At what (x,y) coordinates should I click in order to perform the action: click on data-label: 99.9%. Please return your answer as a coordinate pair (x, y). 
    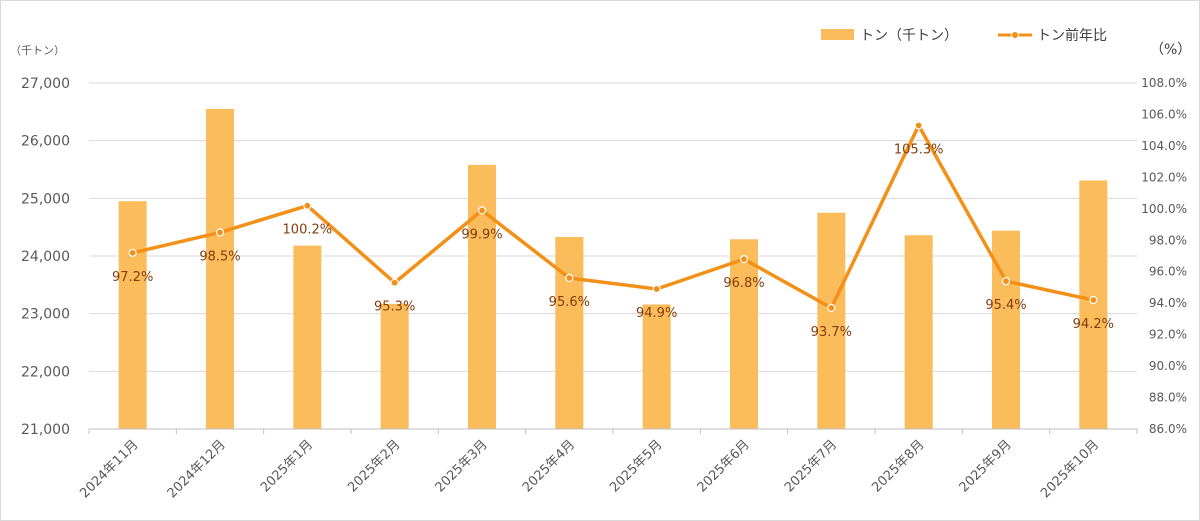
    Looking at the image, I should click on (481, 234).